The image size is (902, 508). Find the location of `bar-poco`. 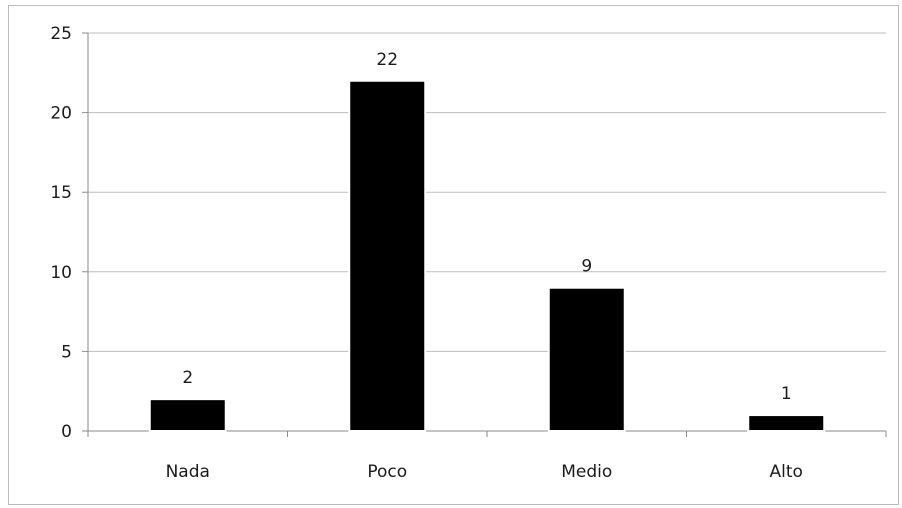

bar-poco is located at coordinates (387, 255).